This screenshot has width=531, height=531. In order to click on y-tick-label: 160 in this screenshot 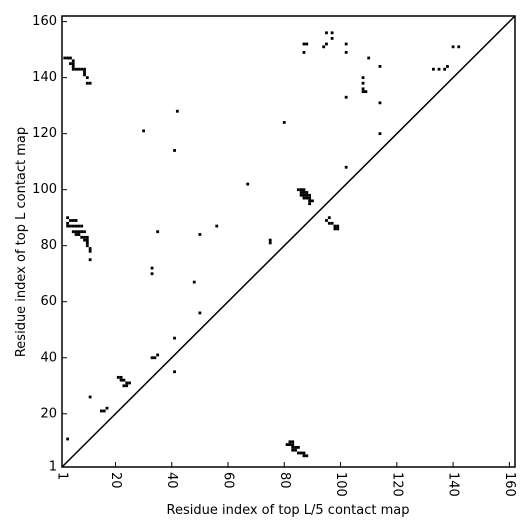, I will do `click(44, 21)`.